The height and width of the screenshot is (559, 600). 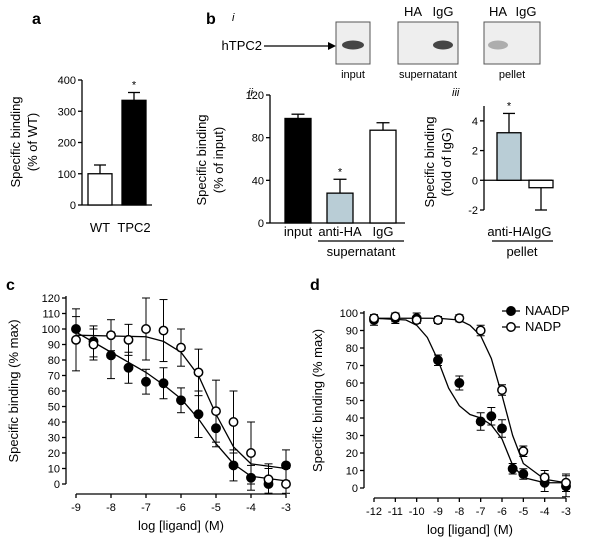 What do you see at coordinates (67, 112) in the screenshot?
I see `y-tick-label: 300` at bounding box center [67, 112].